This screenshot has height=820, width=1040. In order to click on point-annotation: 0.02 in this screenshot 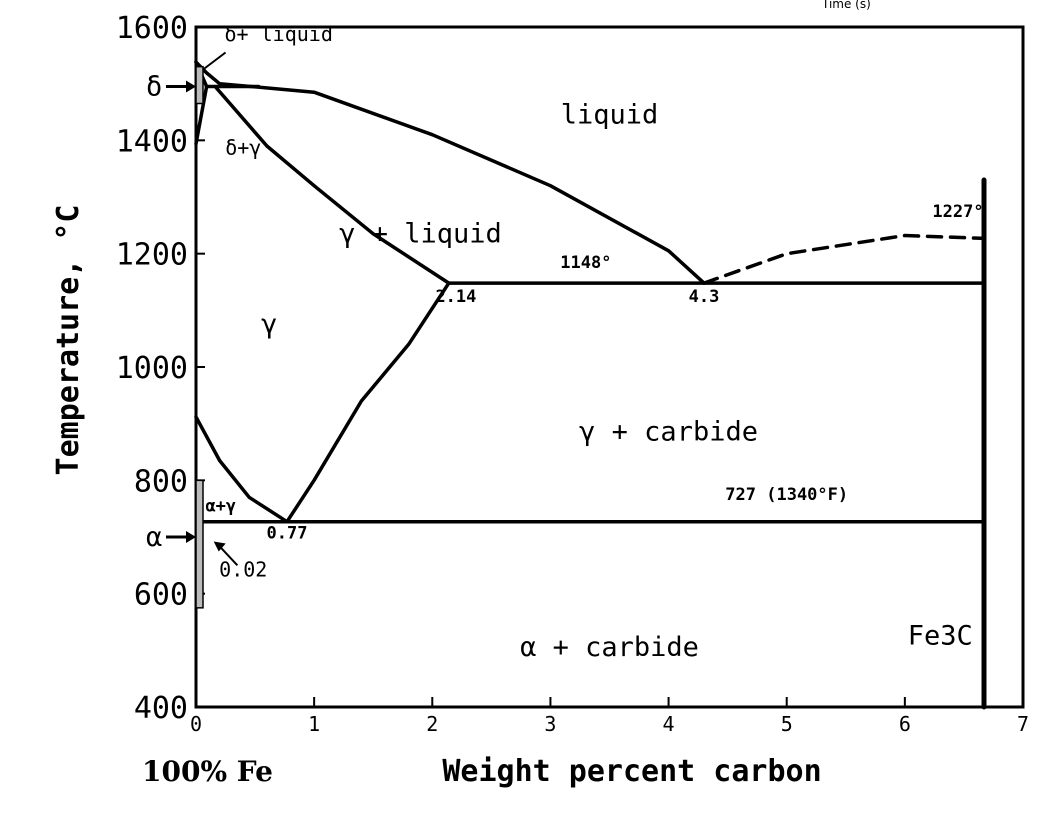, I will do `click(243, 570)`.